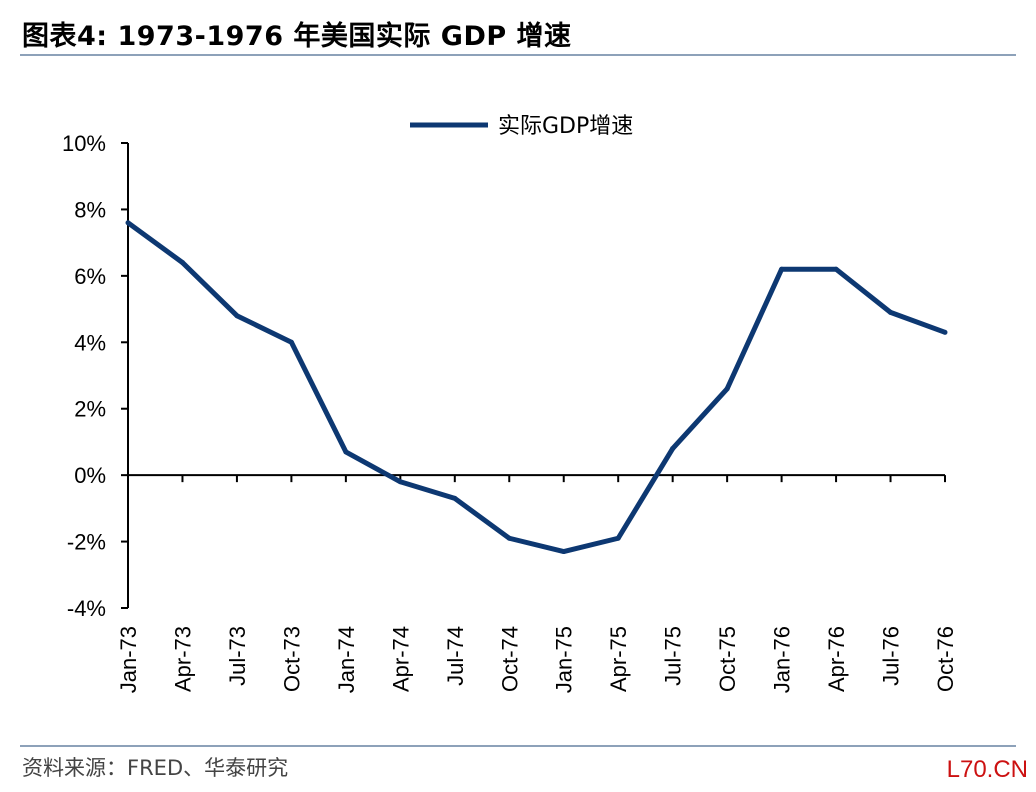  What do you see at coordinates (618, 659) in the screenshot?
I see `x-tick-label: Apr-75` at bounding box center [618, 659].